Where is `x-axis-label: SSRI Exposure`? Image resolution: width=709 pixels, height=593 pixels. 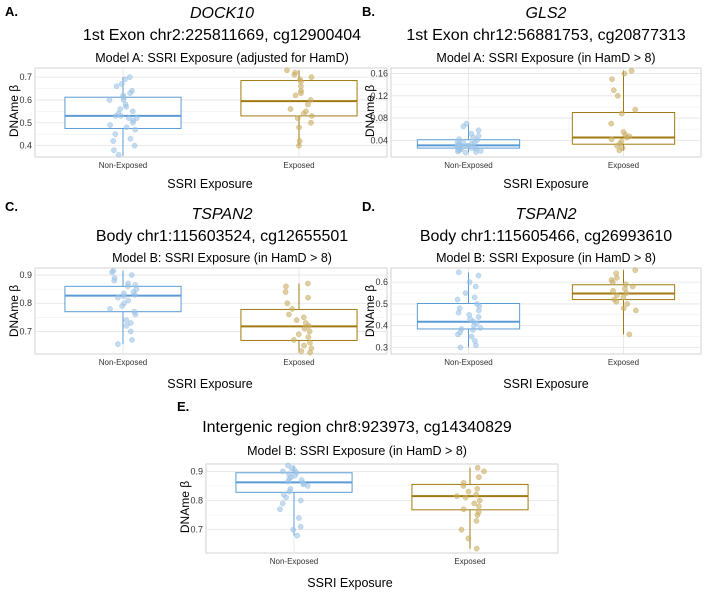 x-axis-label: SSRI Exposure is located at coordinates (350, 583).